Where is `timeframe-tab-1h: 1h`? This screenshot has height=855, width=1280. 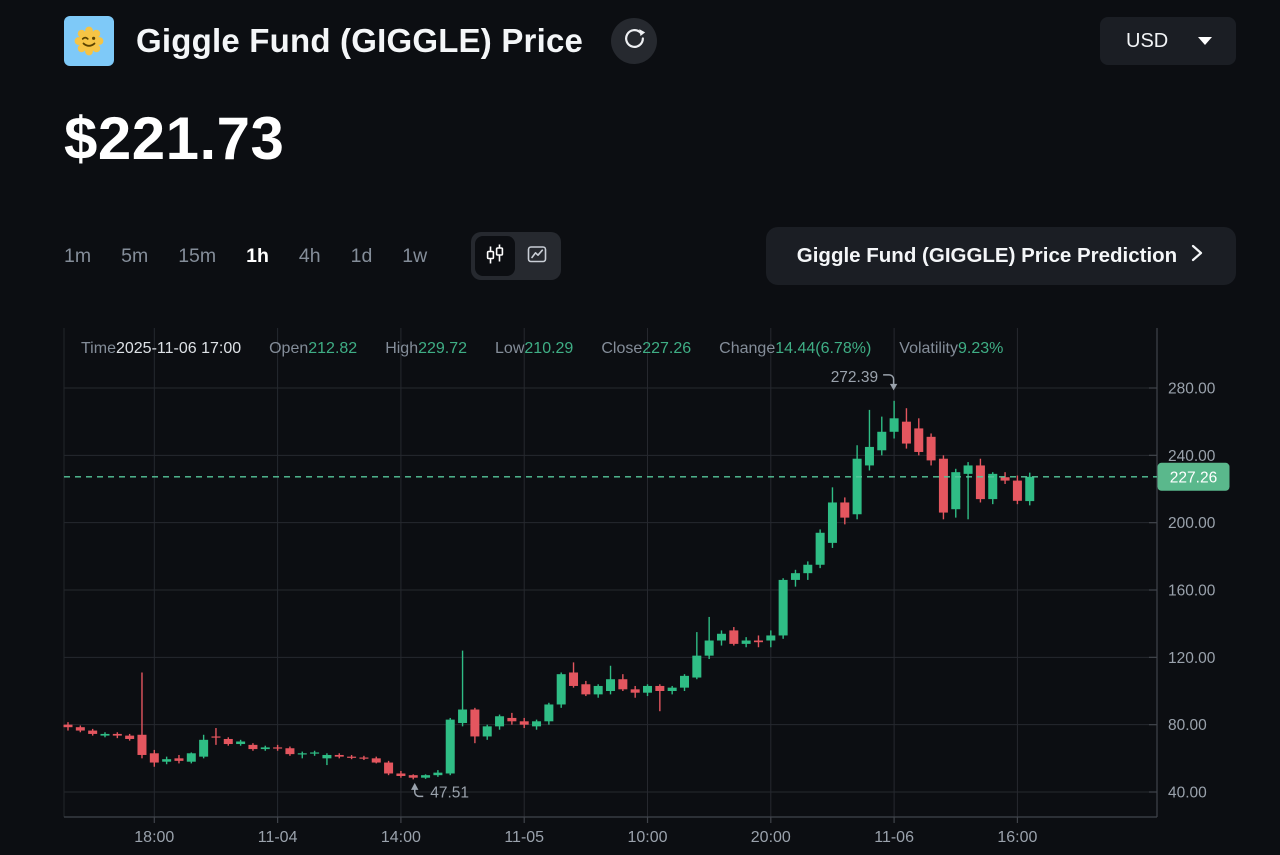 timeframe-tab-1h: 1h is located at coordinates (257, 255).